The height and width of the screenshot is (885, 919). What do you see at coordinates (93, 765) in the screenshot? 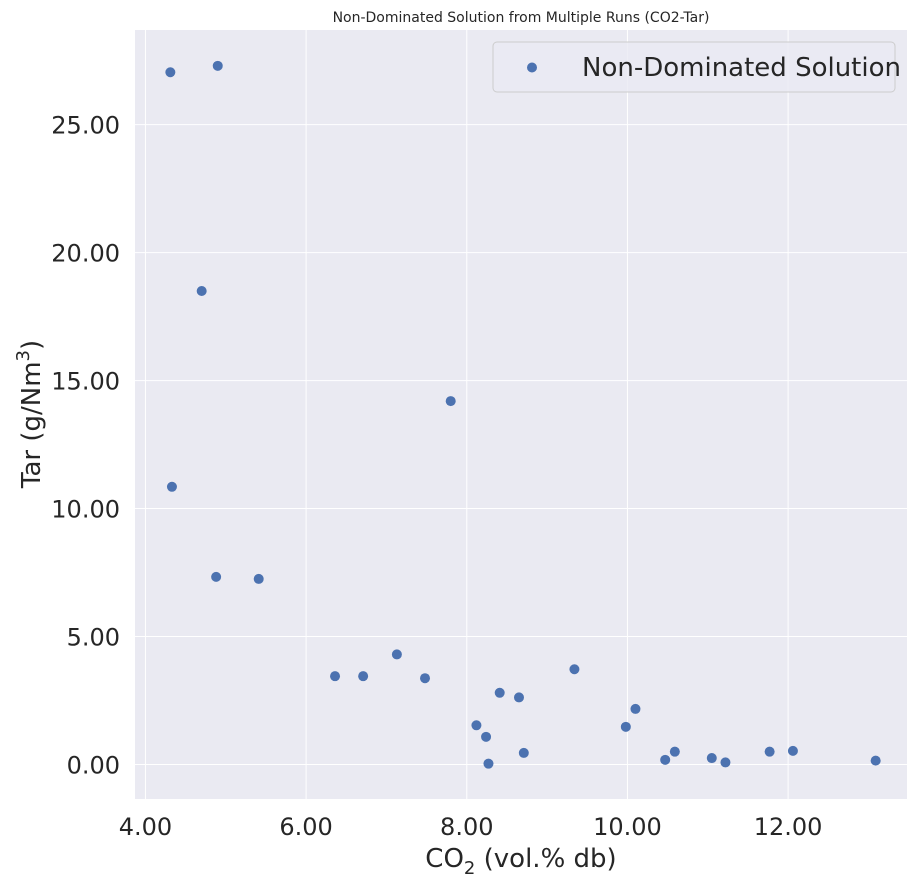
I see `y-tick-label: 0.00` at bounding box center [93, 765].